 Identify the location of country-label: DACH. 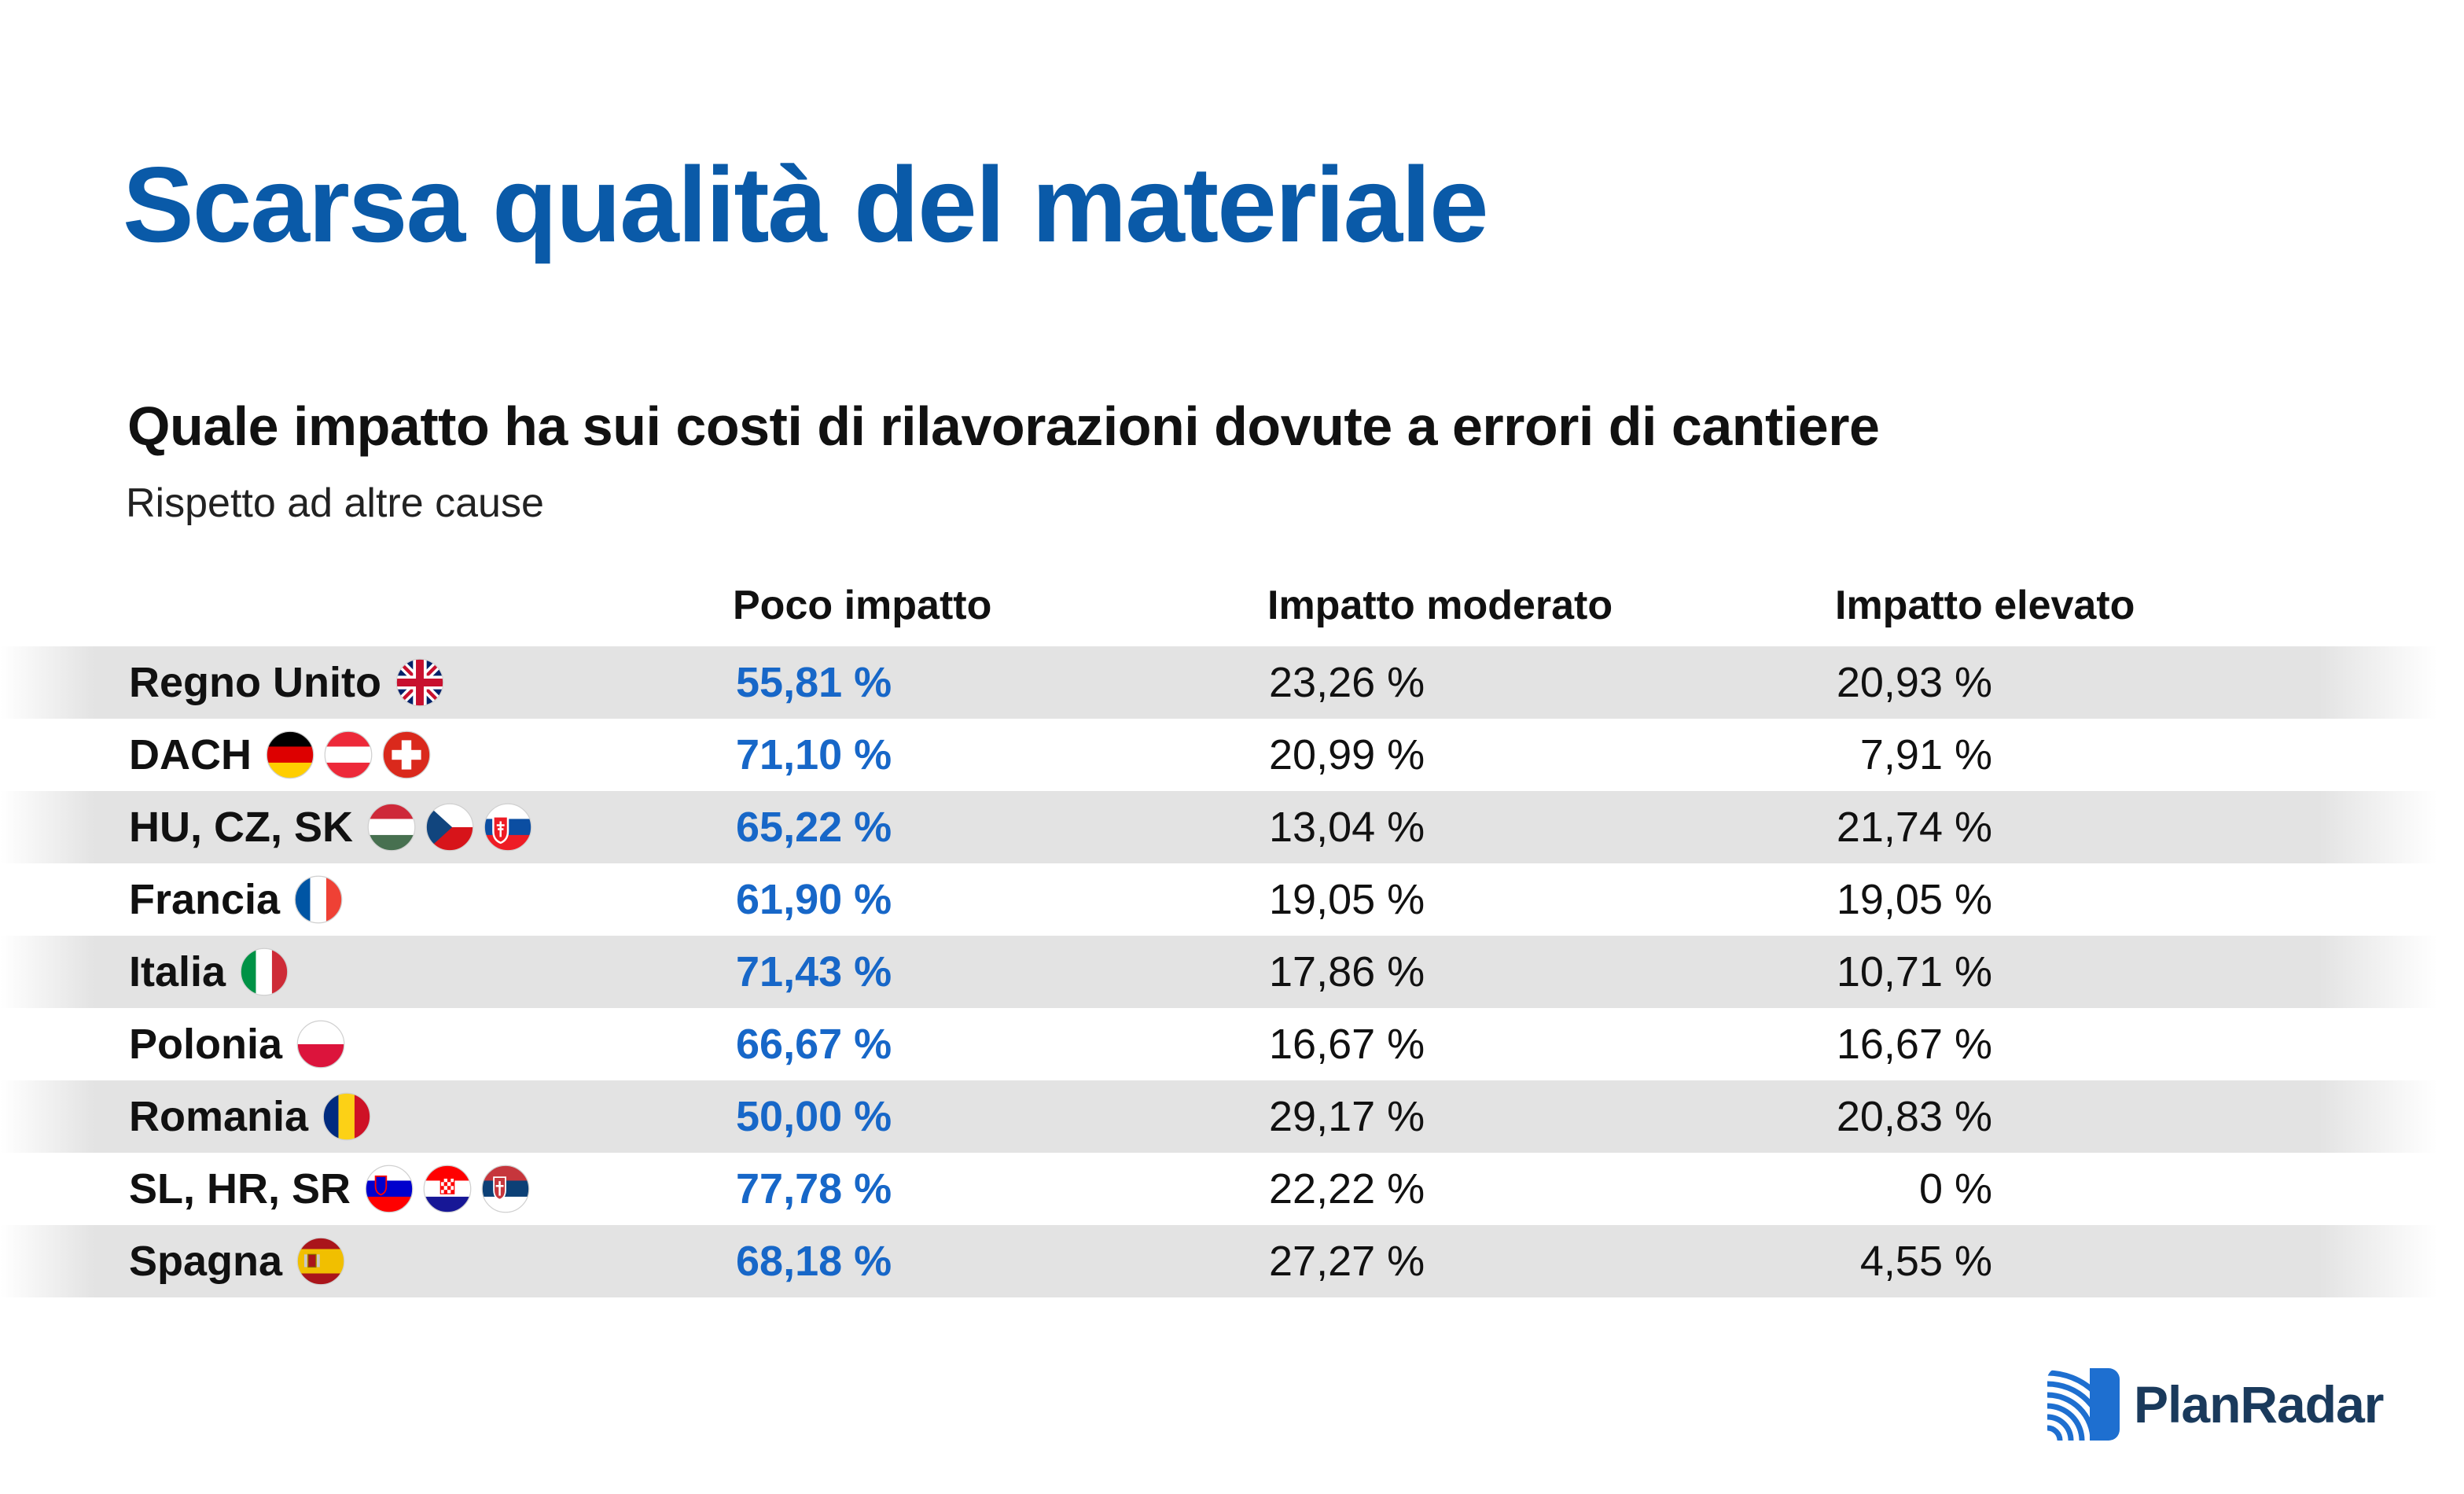
(190, 754).